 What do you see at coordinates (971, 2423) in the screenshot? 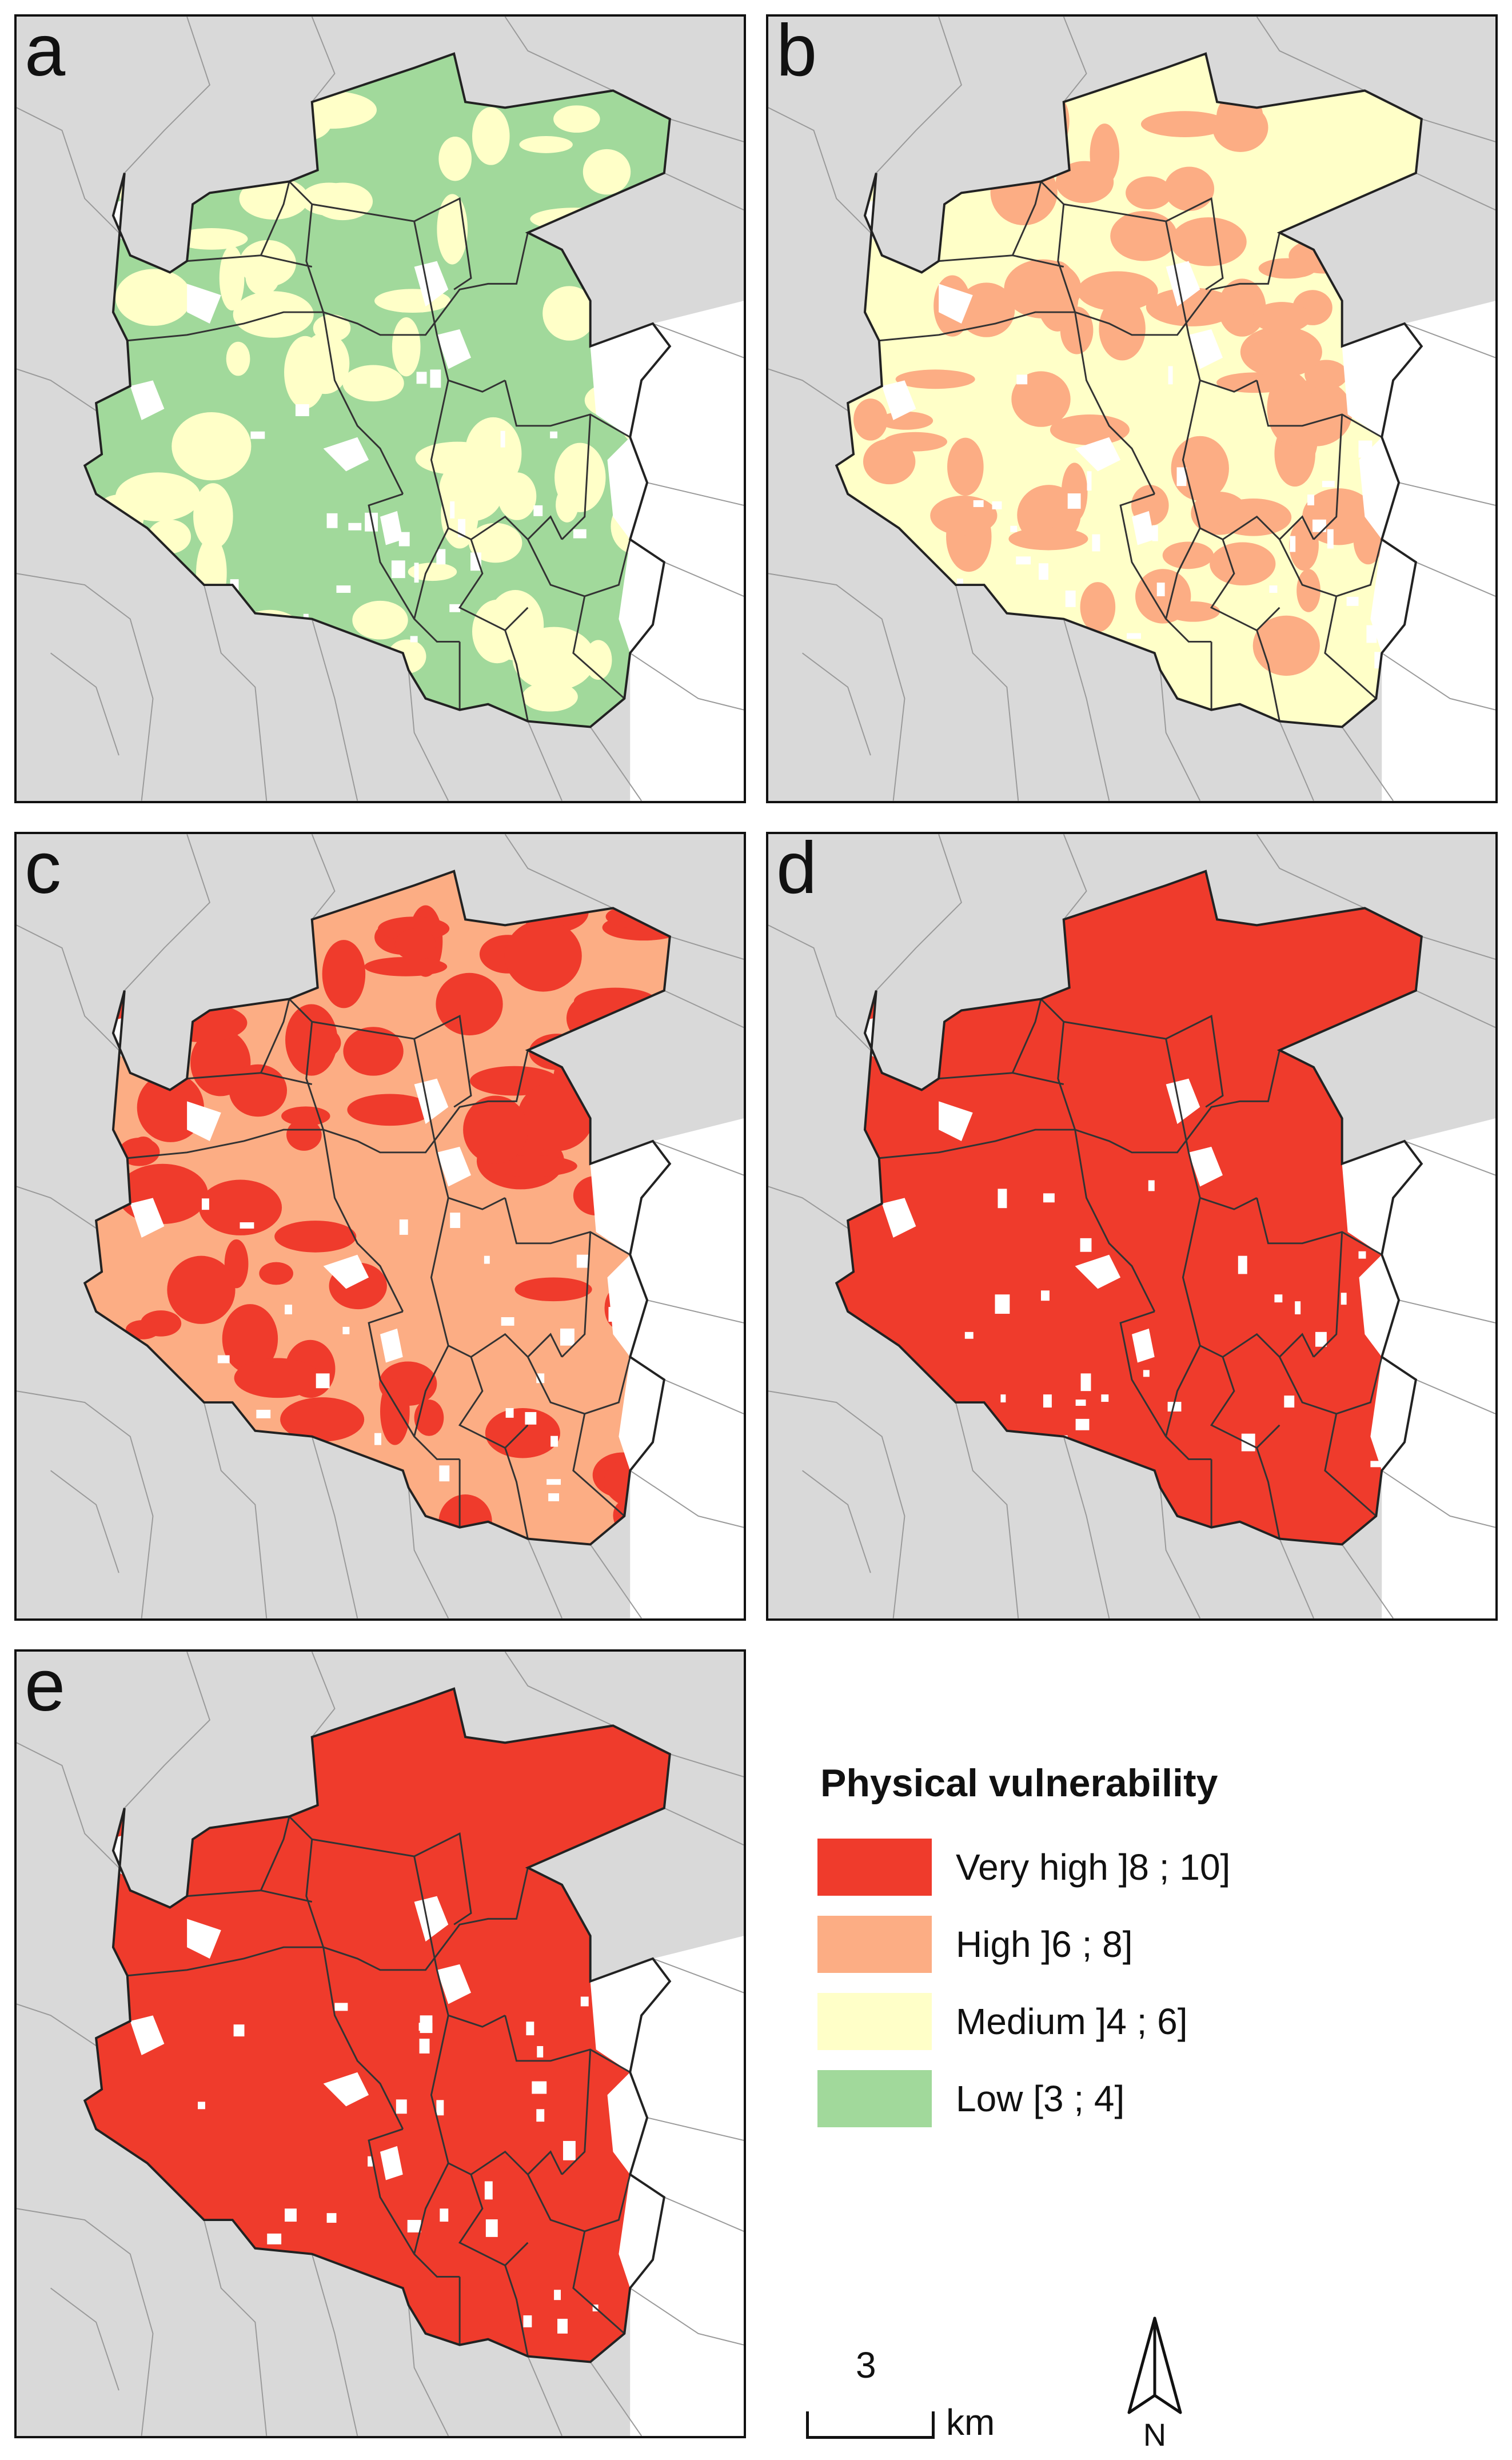
I see `scale-unit: km` at bounding box center [971, 2423].